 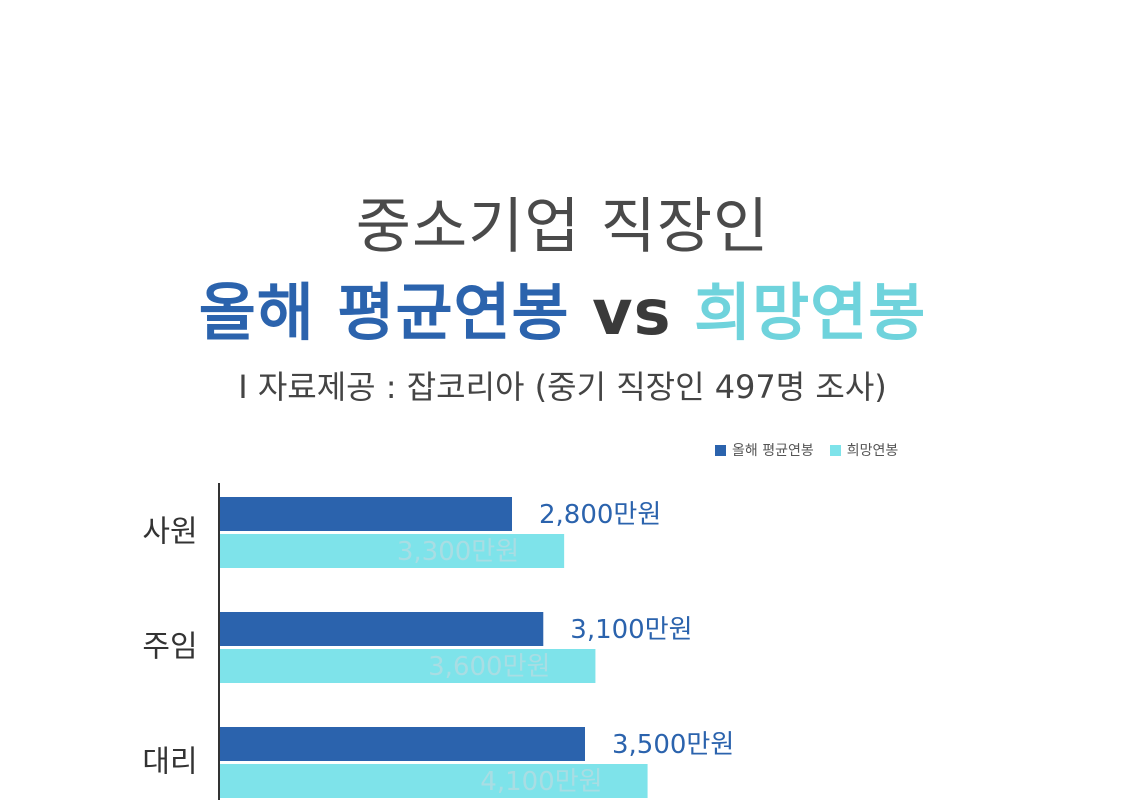 What do you see at coordinates (631, 630) in the screenshot?
I see `data-label-current: 3,100만원` at bounding box center [631, 630].